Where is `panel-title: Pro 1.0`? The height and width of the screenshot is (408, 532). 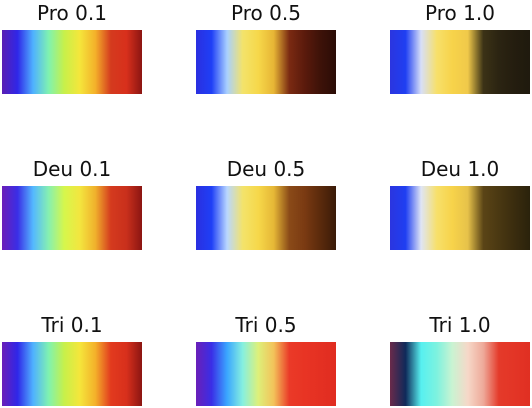 panel-title: Pro 1.0 is located at coordinates (460, 13).